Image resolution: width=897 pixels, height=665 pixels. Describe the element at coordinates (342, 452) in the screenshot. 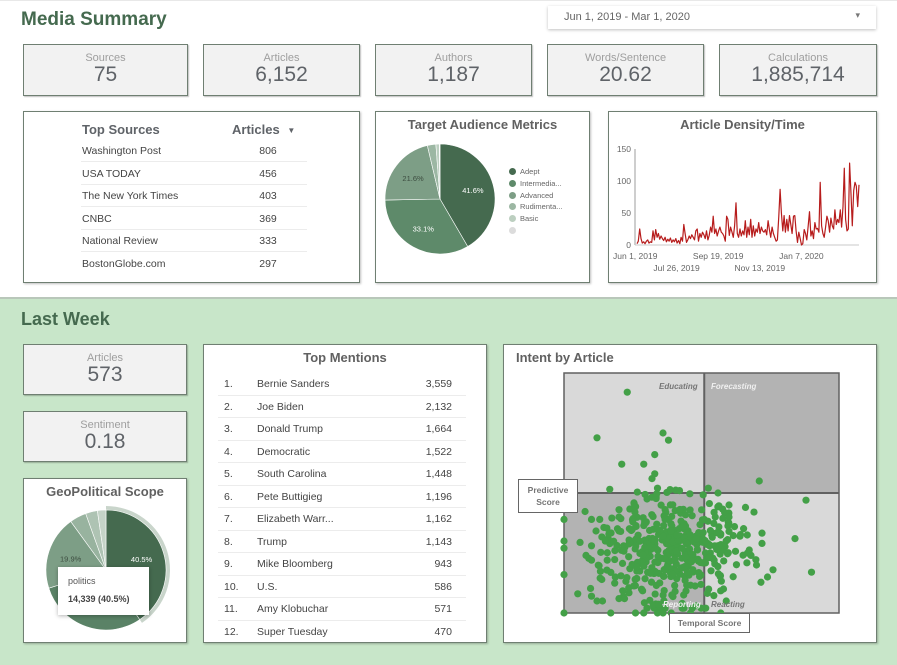

I see `mention-row: 4. Democratic 1,522` at that location.